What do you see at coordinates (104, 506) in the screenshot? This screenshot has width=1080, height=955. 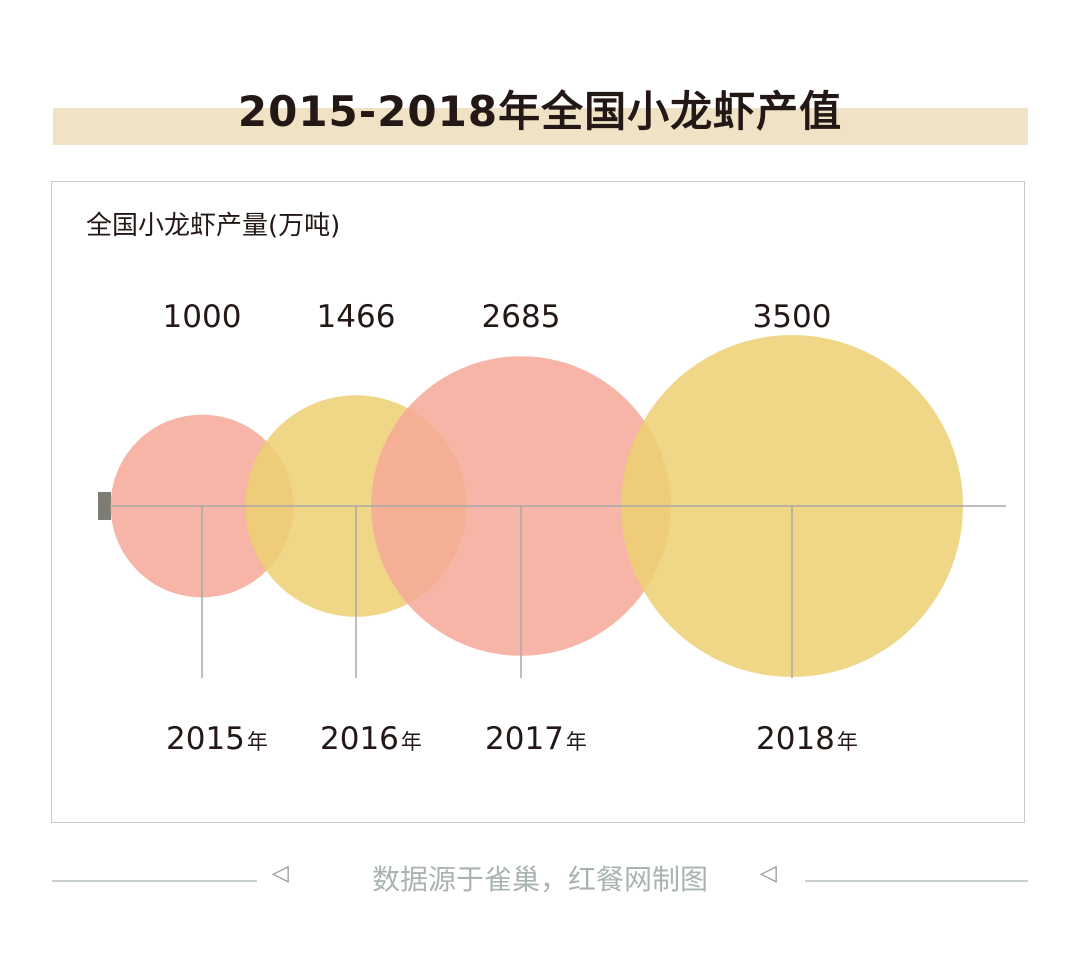 I see `axis-start-marker` at bounding box center [104, 506].